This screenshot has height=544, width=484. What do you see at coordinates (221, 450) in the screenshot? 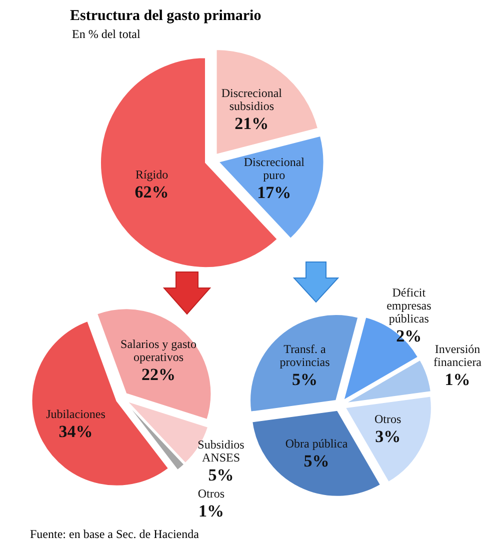
I see `slice-label: Subsidios ANSES` at bounding box center [221, 450].